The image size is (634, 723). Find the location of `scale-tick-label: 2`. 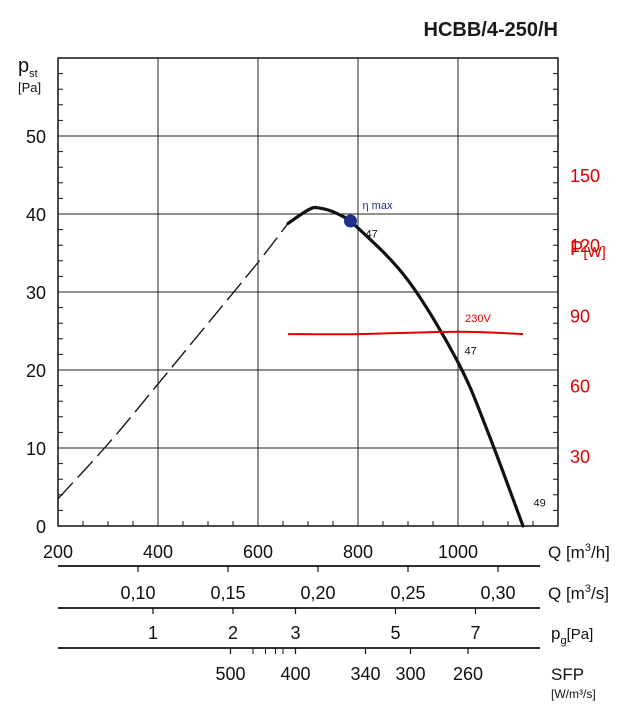

scale-tick-label: 2 is located at coordinates (233, 633).